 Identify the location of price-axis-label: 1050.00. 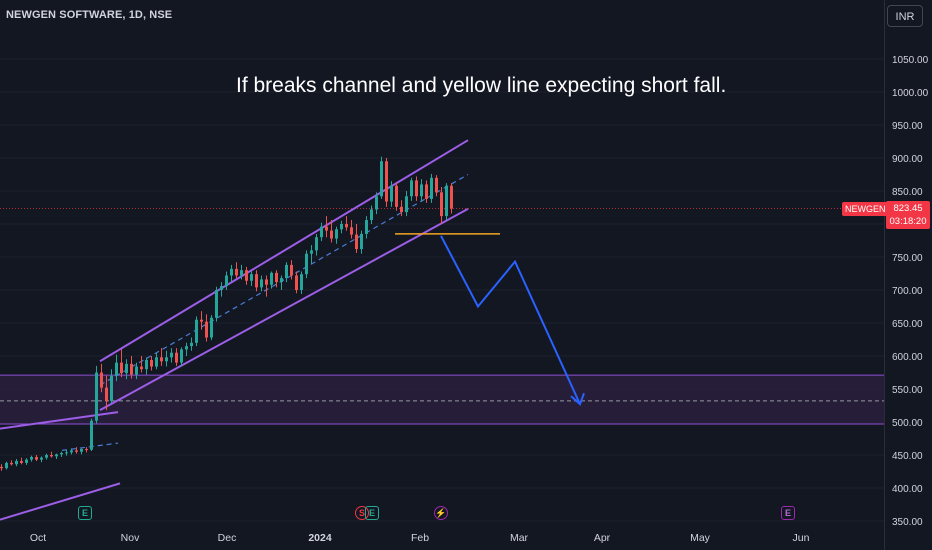
(910, 60).